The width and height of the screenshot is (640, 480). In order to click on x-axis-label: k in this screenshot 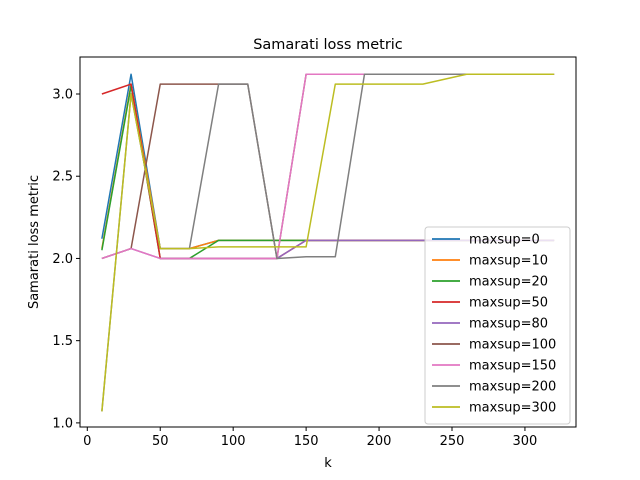, I will do `click(328, 463)`.